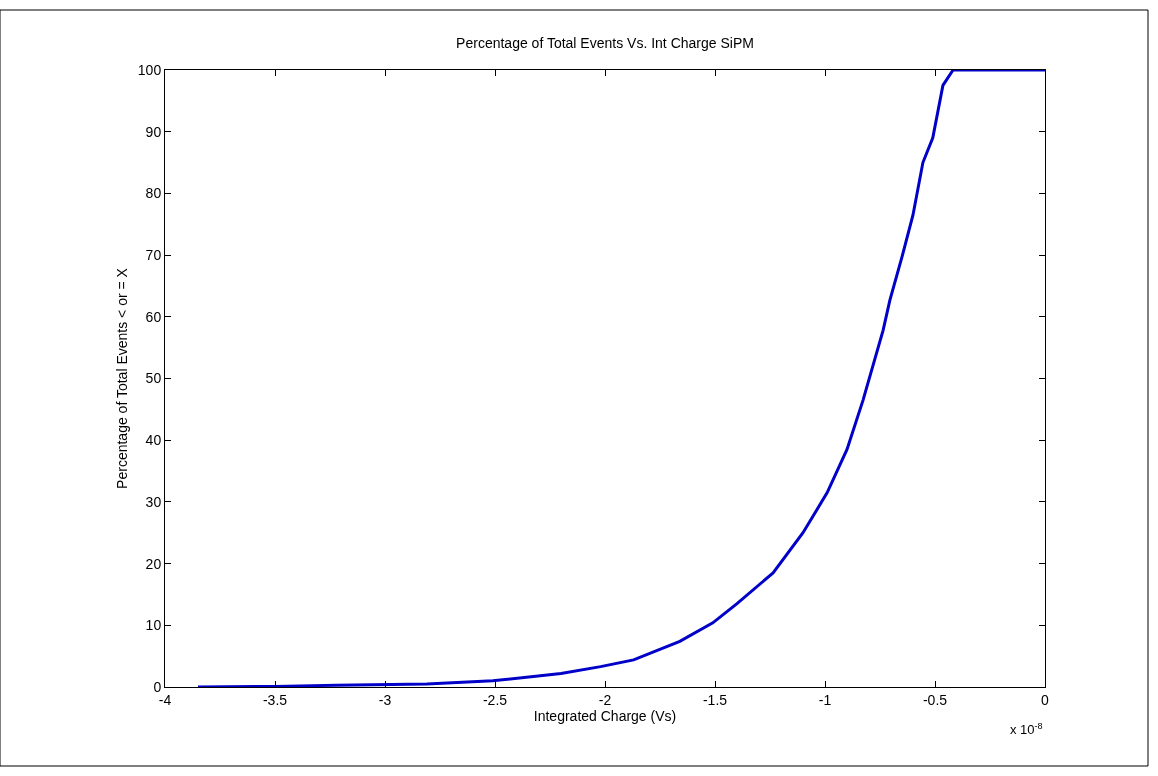 Image resolution: width=1158 pixels, height=776 pixels. Describe the element at coordinates (715, 699) in the screenshot. I see `x-tick-label: -1.5` at that location.